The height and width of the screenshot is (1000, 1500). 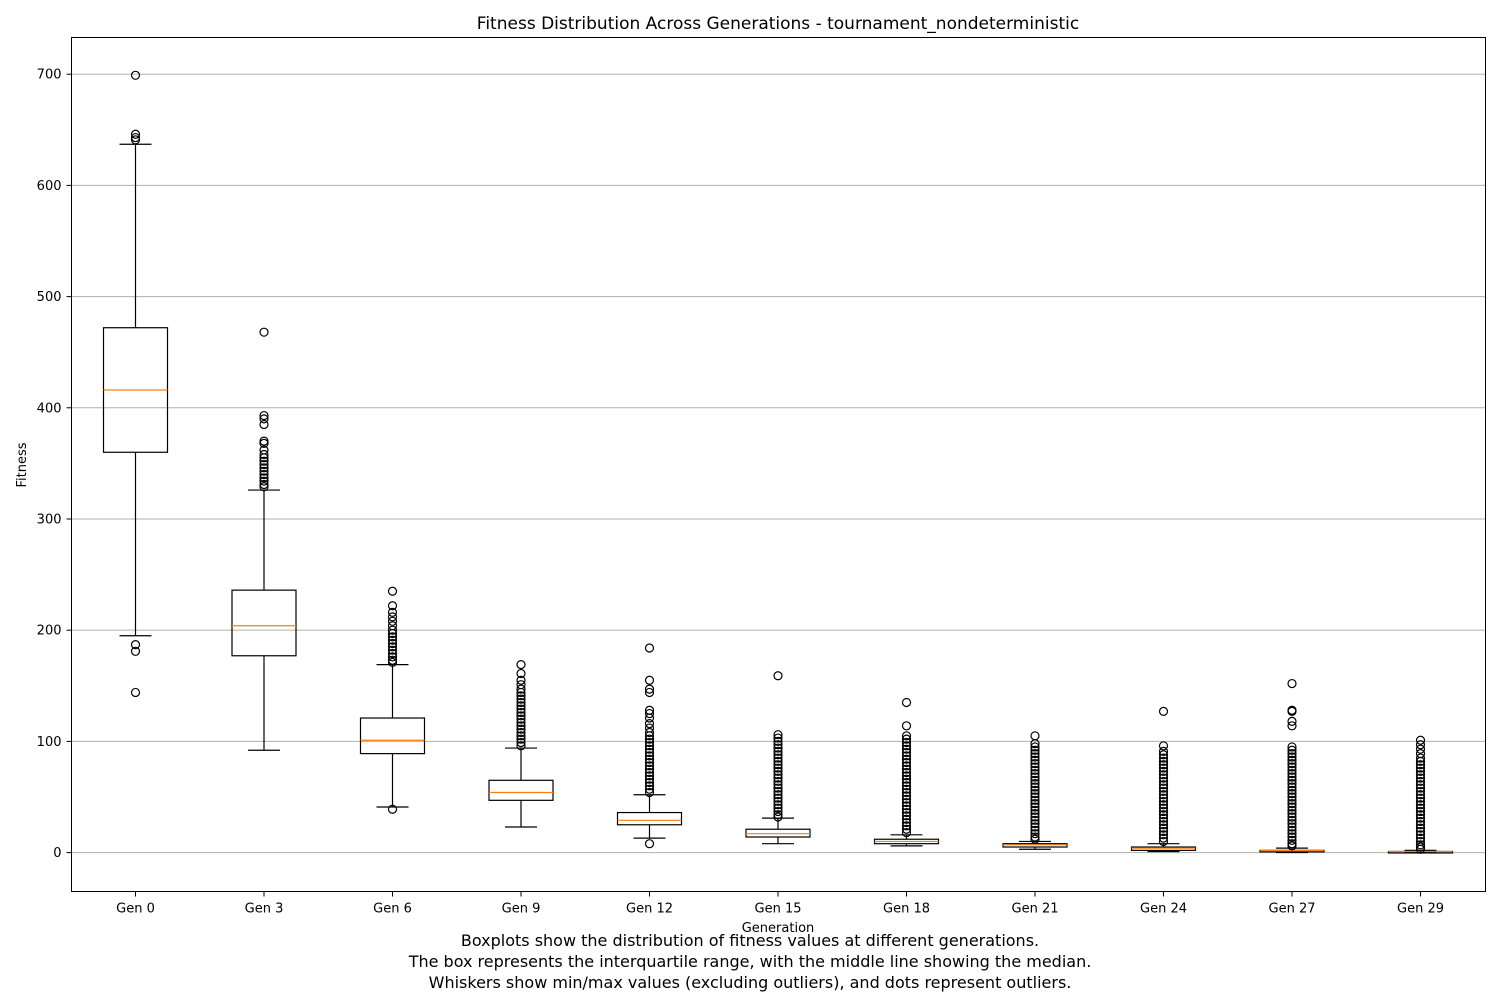 What do you see at coordinates (22, 464) in the screenshot?
I see `y-axis-label: Fitness` at bounding box center [22, 464].